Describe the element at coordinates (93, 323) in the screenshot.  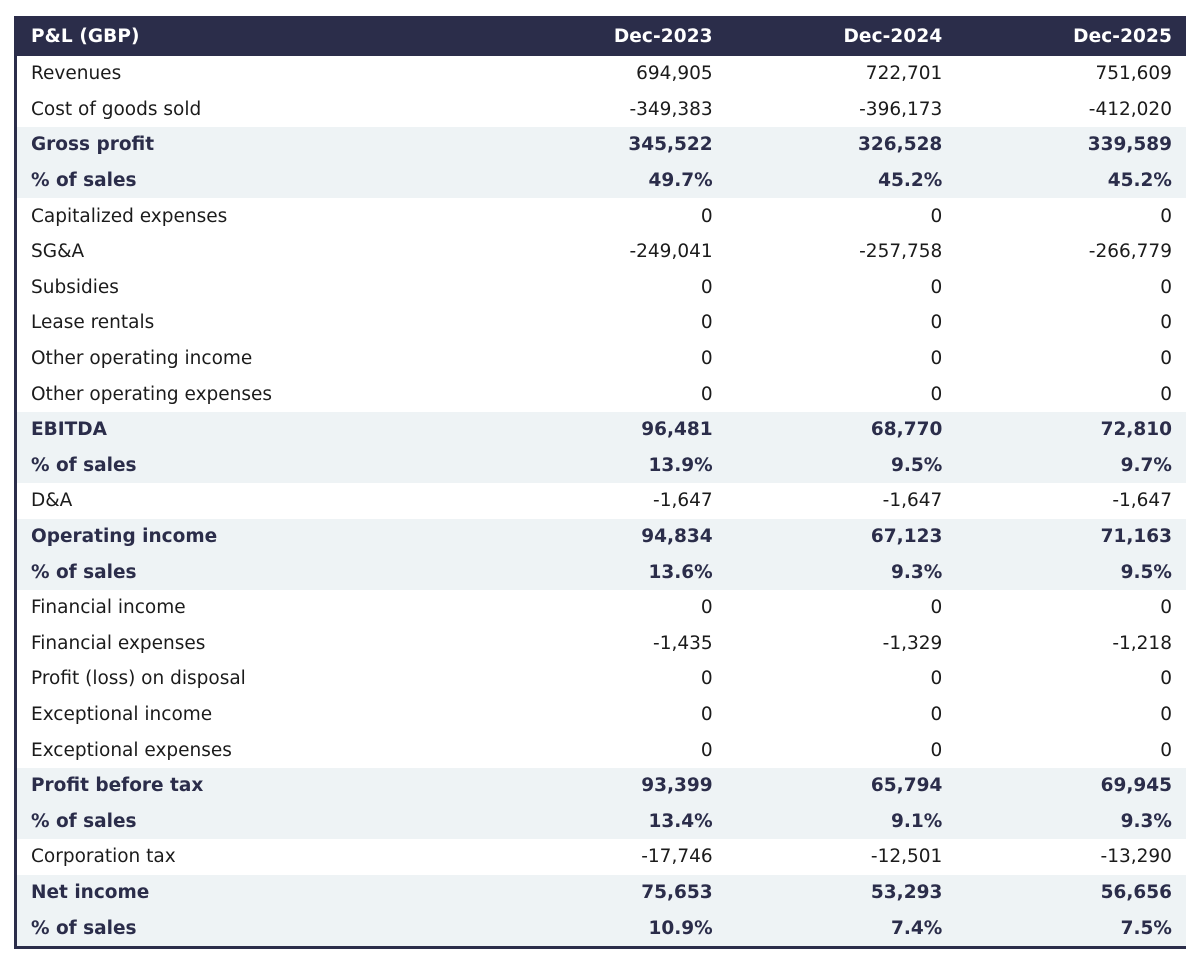
I see `row-label: Lease rentals` at that location.